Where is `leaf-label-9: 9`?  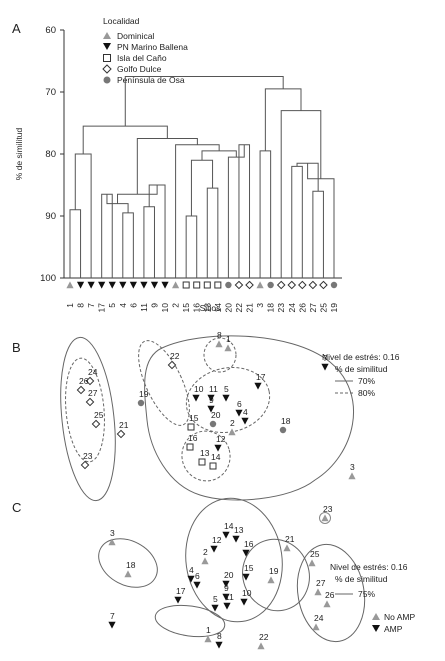
leaf-label-9: 9 is located at coordinates (154, 305).